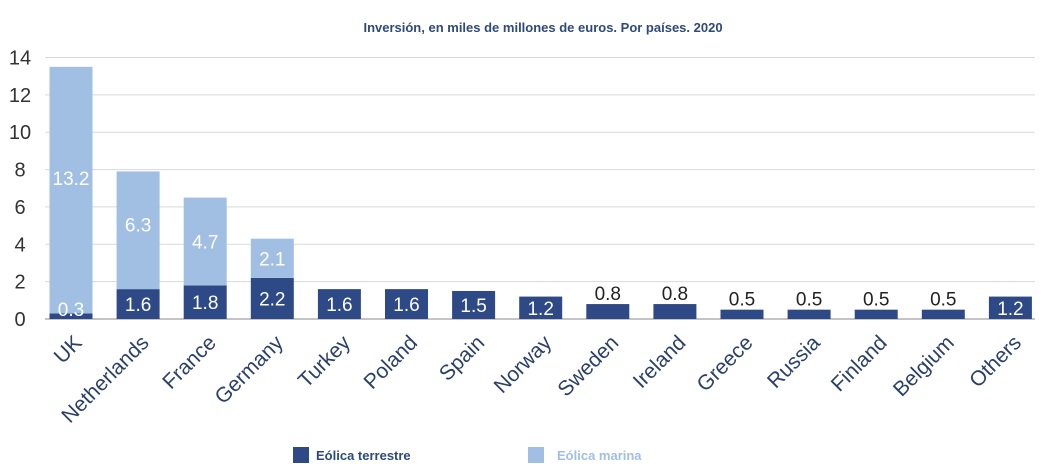 The height and width of the screenshot is (475, 1047). Describe the element at coordinates (924, 366) in the screenshot. I see `x-tick-label: Belgium` at that location.